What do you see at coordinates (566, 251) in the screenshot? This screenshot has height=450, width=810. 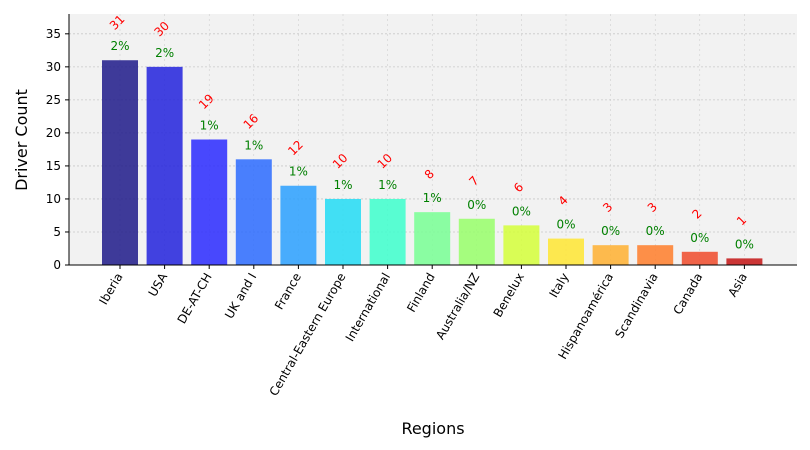 I see `bar-italy` at bounding box center [566, 251].